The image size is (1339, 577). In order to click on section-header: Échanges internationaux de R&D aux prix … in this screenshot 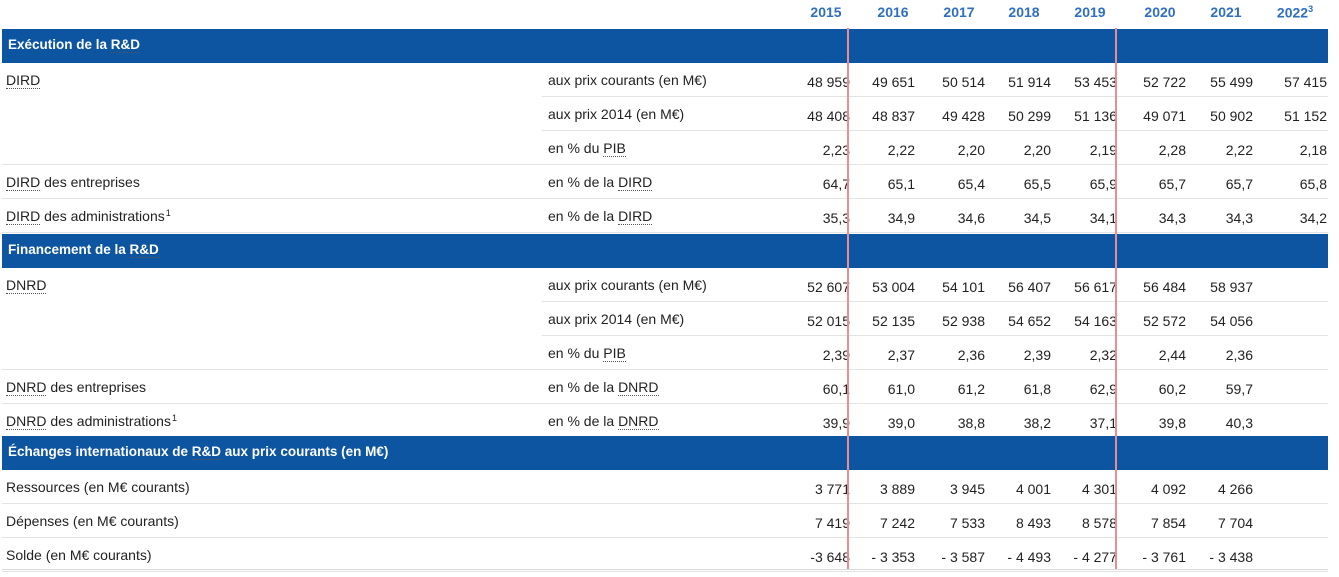, I will do `click(665, 453)`.